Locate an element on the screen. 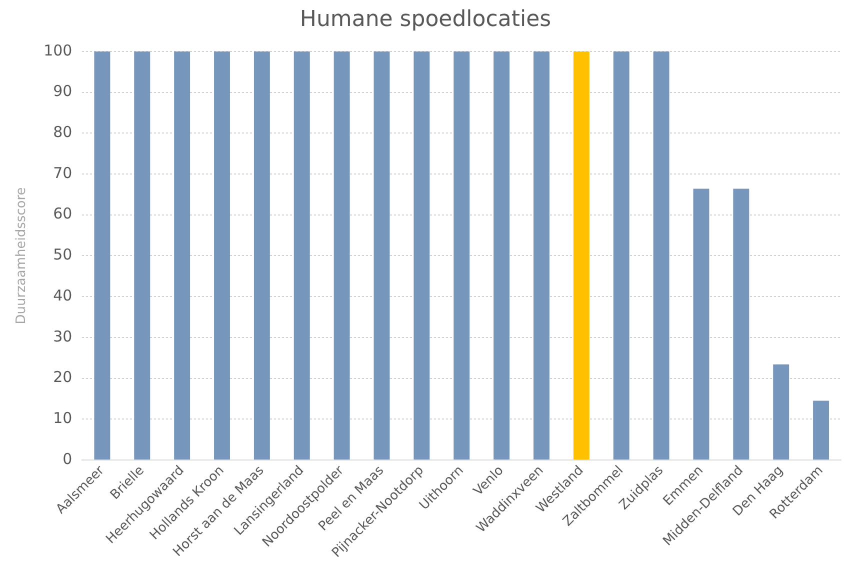 This screenshot has height=569, width=851. y-tick-label: 10 is located at coordinates (62, 418).